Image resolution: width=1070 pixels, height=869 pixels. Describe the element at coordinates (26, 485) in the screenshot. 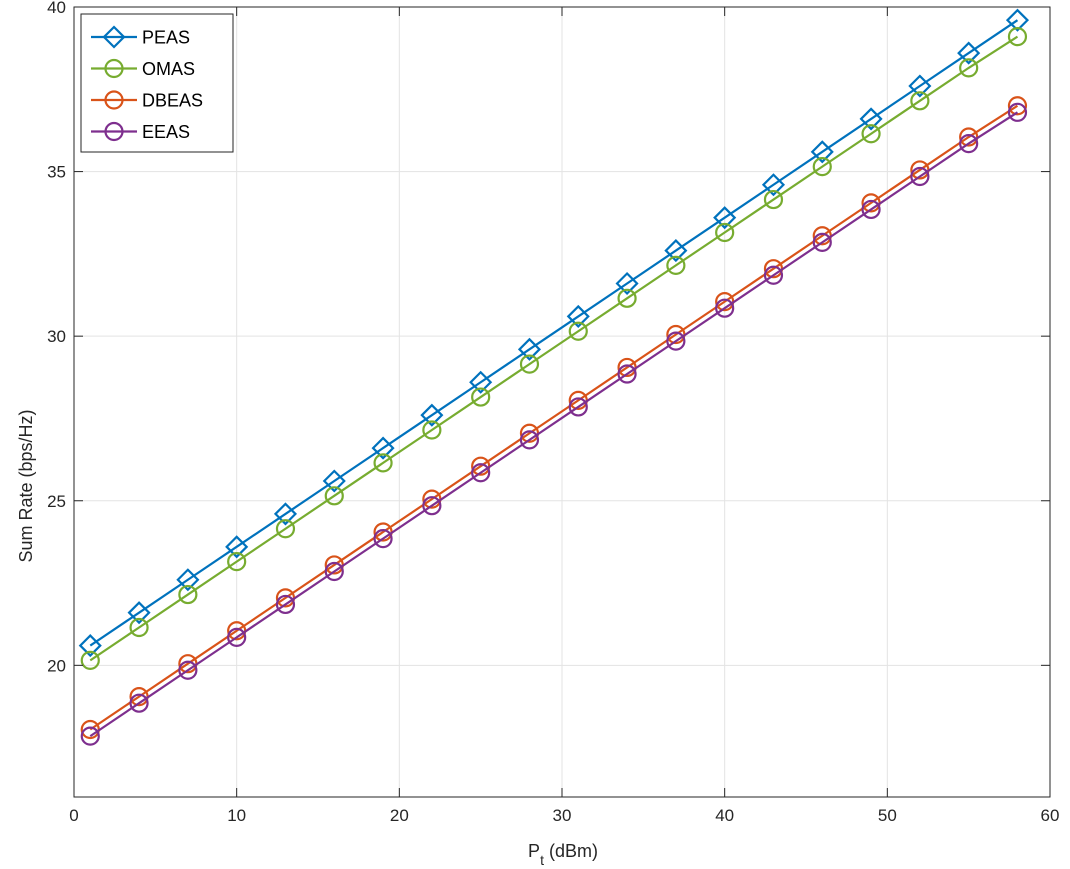

I see `y-axis-label: Sum Rate (bps/Hz)` at that location.